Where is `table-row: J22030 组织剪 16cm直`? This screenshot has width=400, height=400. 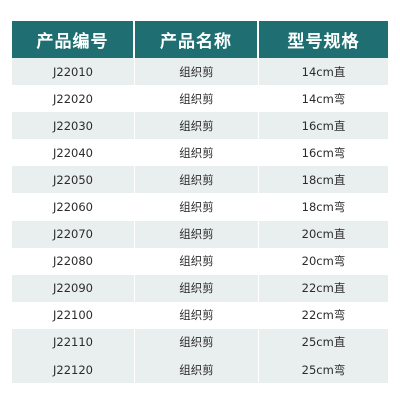 table-row: J22030 组织剪 16cm直 is located at coordinates (200, 126).